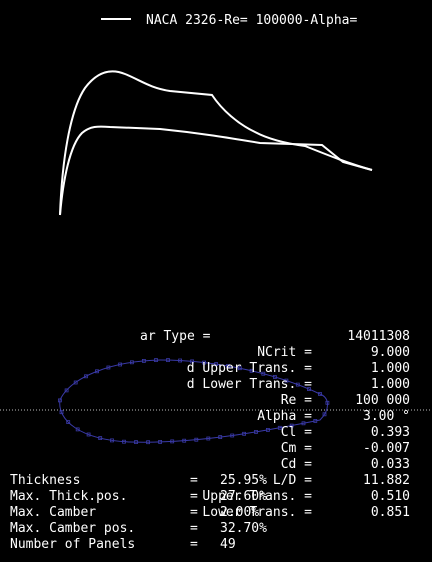 This screenshot has height=562, width=432. I want to click on param-value: 11.882, so click(355, 481).